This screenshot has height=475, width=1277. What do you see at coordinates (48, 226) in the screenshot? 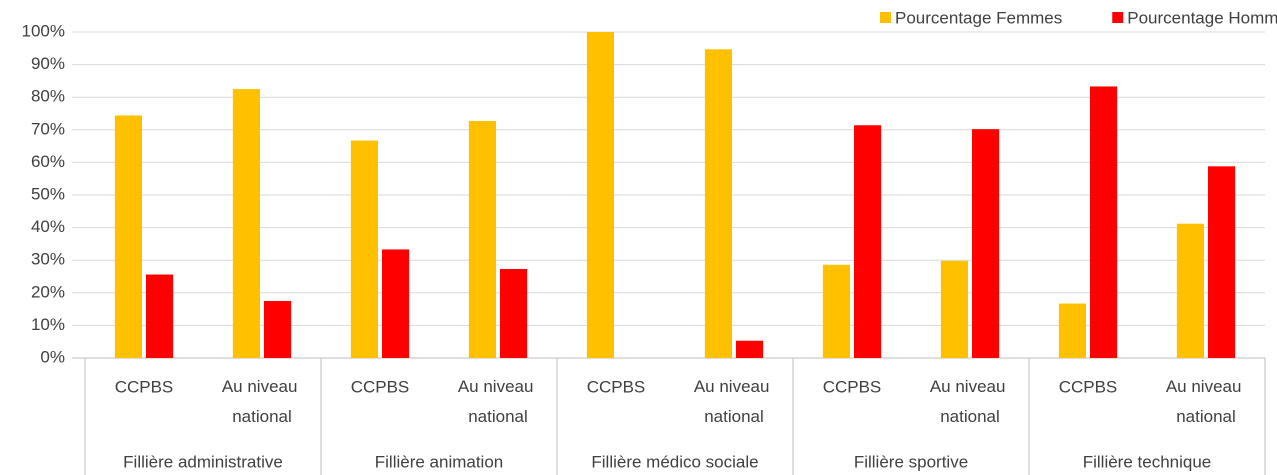
I see `y-tick-label: 40%` at bounding box center [48, 226].